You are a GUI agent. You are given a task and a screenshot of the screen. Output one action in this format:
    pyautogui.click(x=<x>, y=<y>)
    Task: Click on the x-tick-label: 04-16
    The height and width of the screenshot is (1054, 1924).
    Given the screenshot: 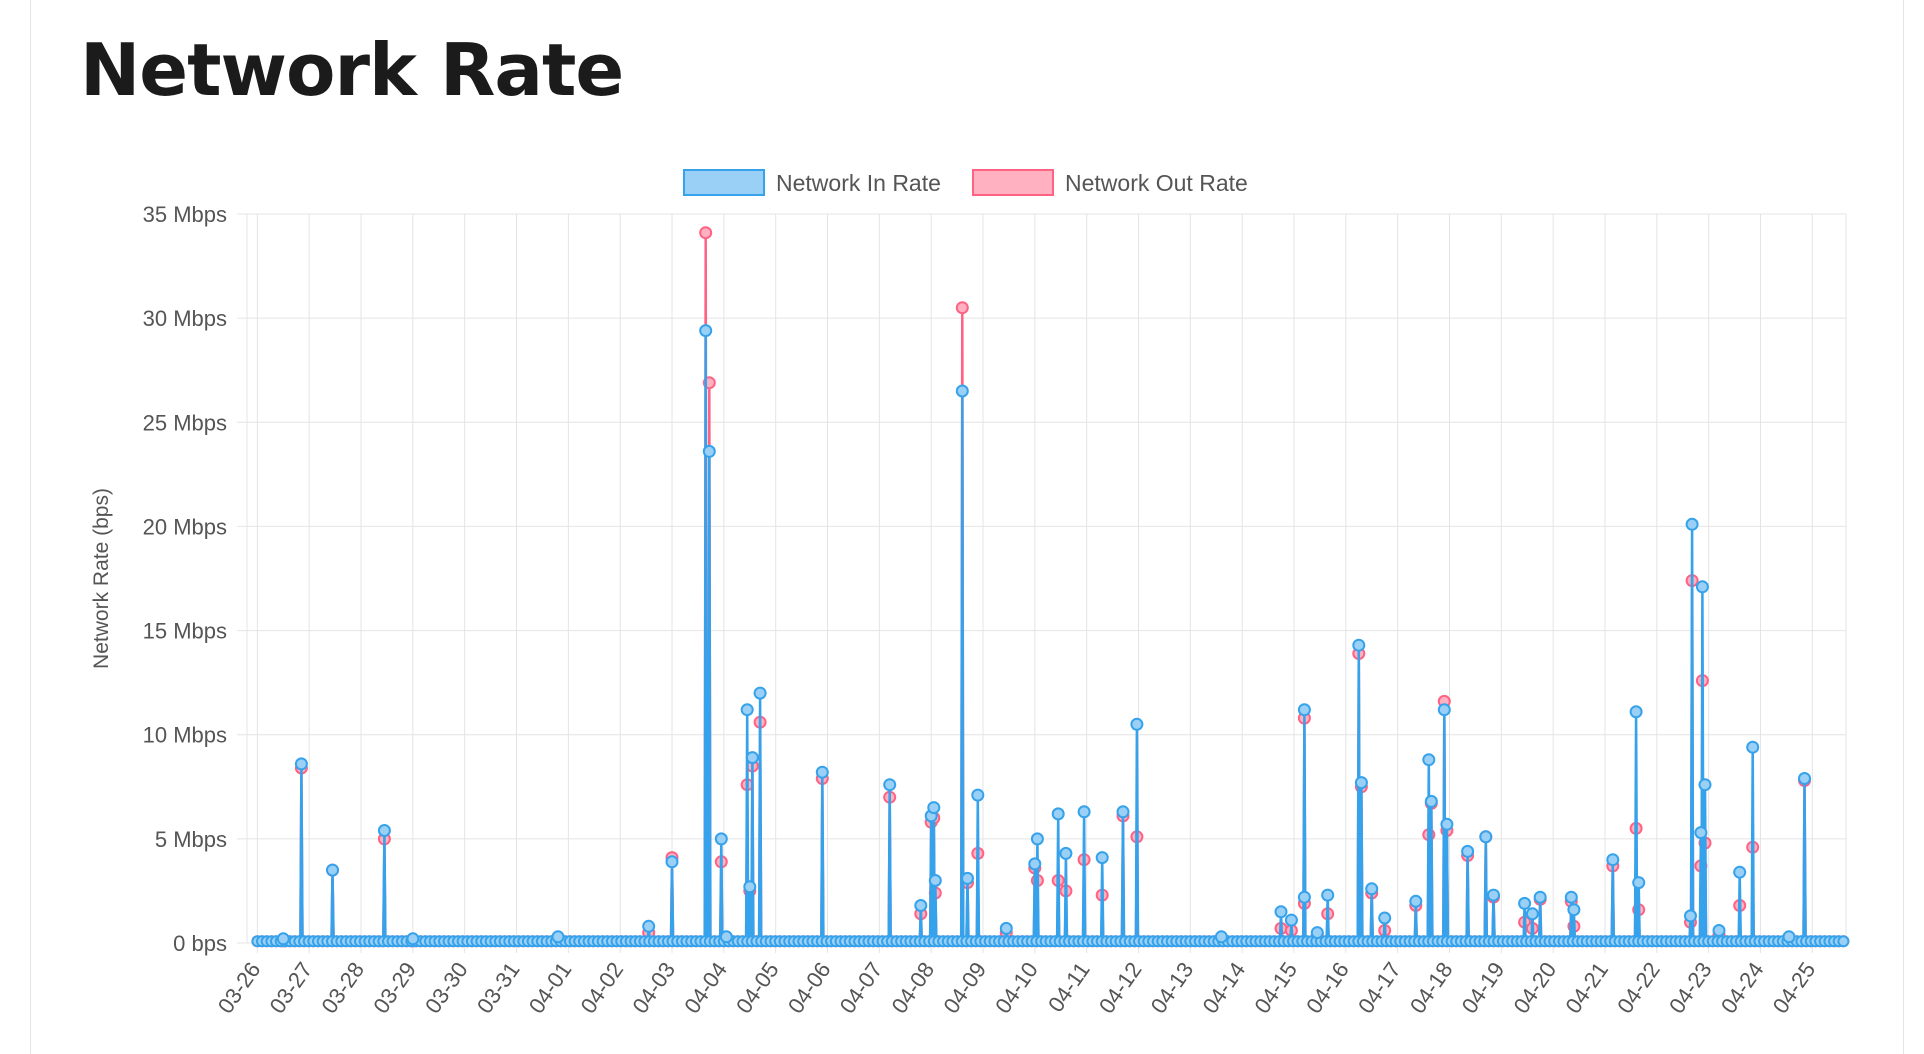 What is the action you would take?
    pyautogui.click(x=1327, y=988)
    